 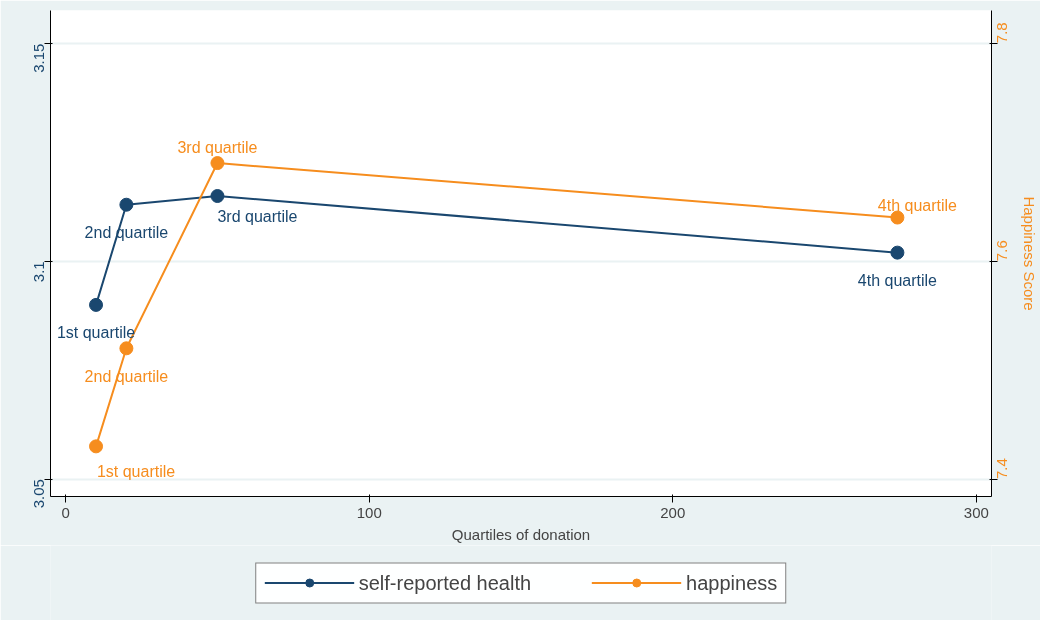 I want to click on y2-tick-label: 7.8, so click(x=1002, y=33).